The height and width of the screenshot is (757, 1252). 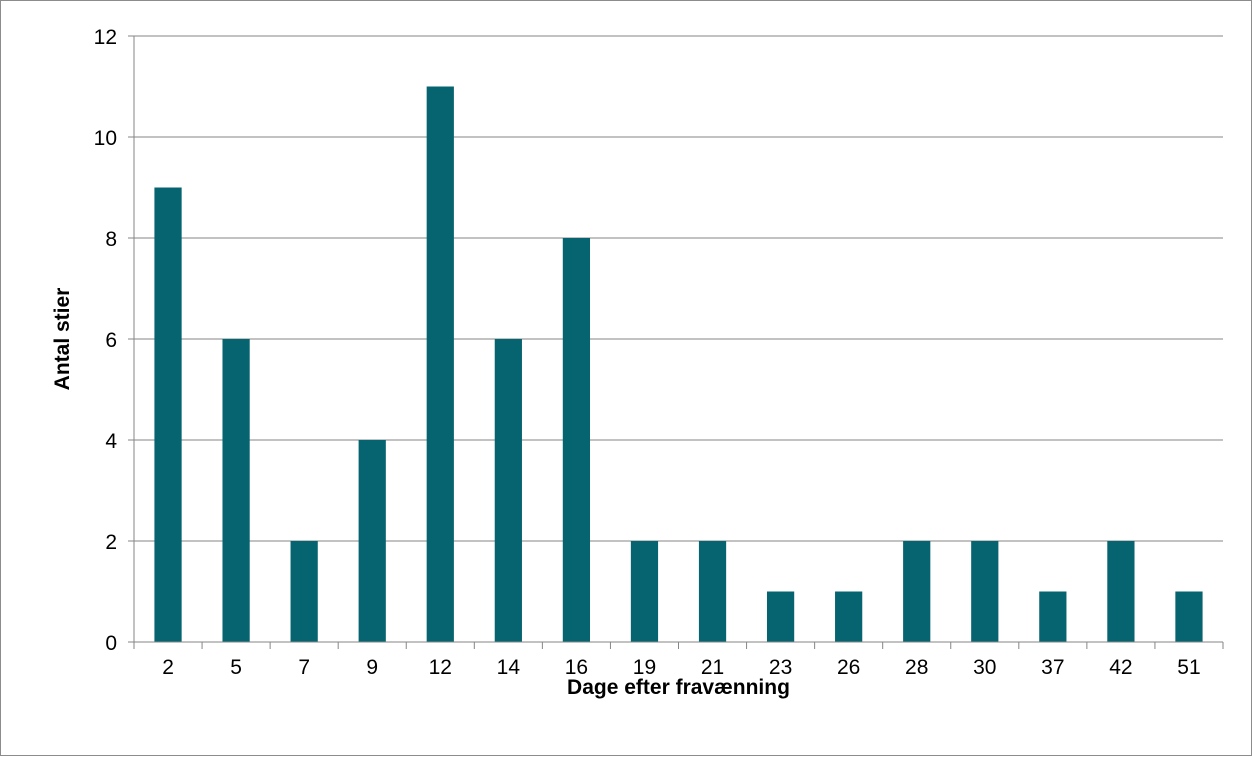 What do you see at coordinates (780, 667) in the screenshot?
I see `x-tick-label: 23` at bounding box center [780, 667].